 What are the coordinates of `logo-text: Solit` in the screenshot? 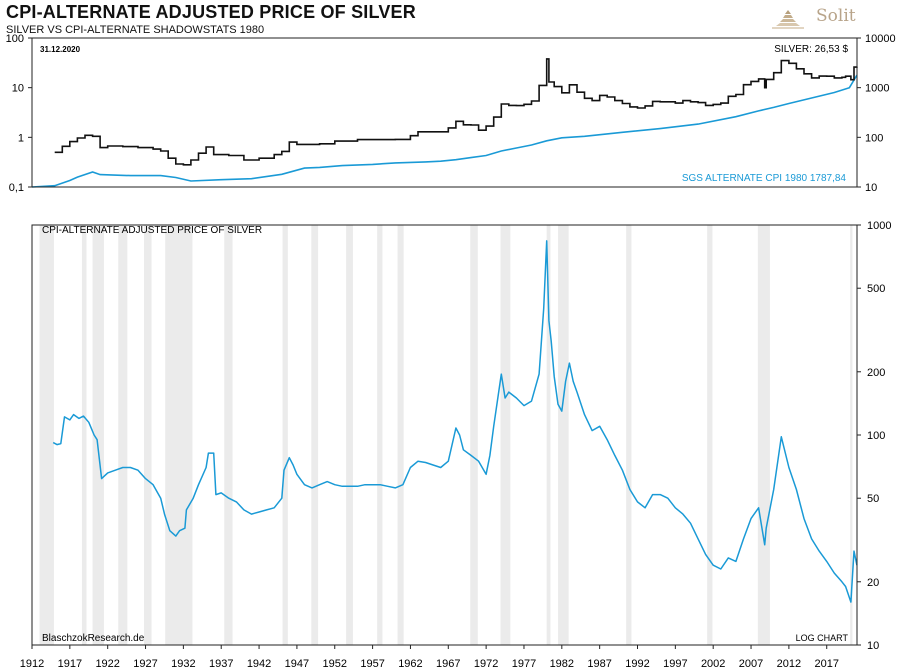 It's located at (836, 16).